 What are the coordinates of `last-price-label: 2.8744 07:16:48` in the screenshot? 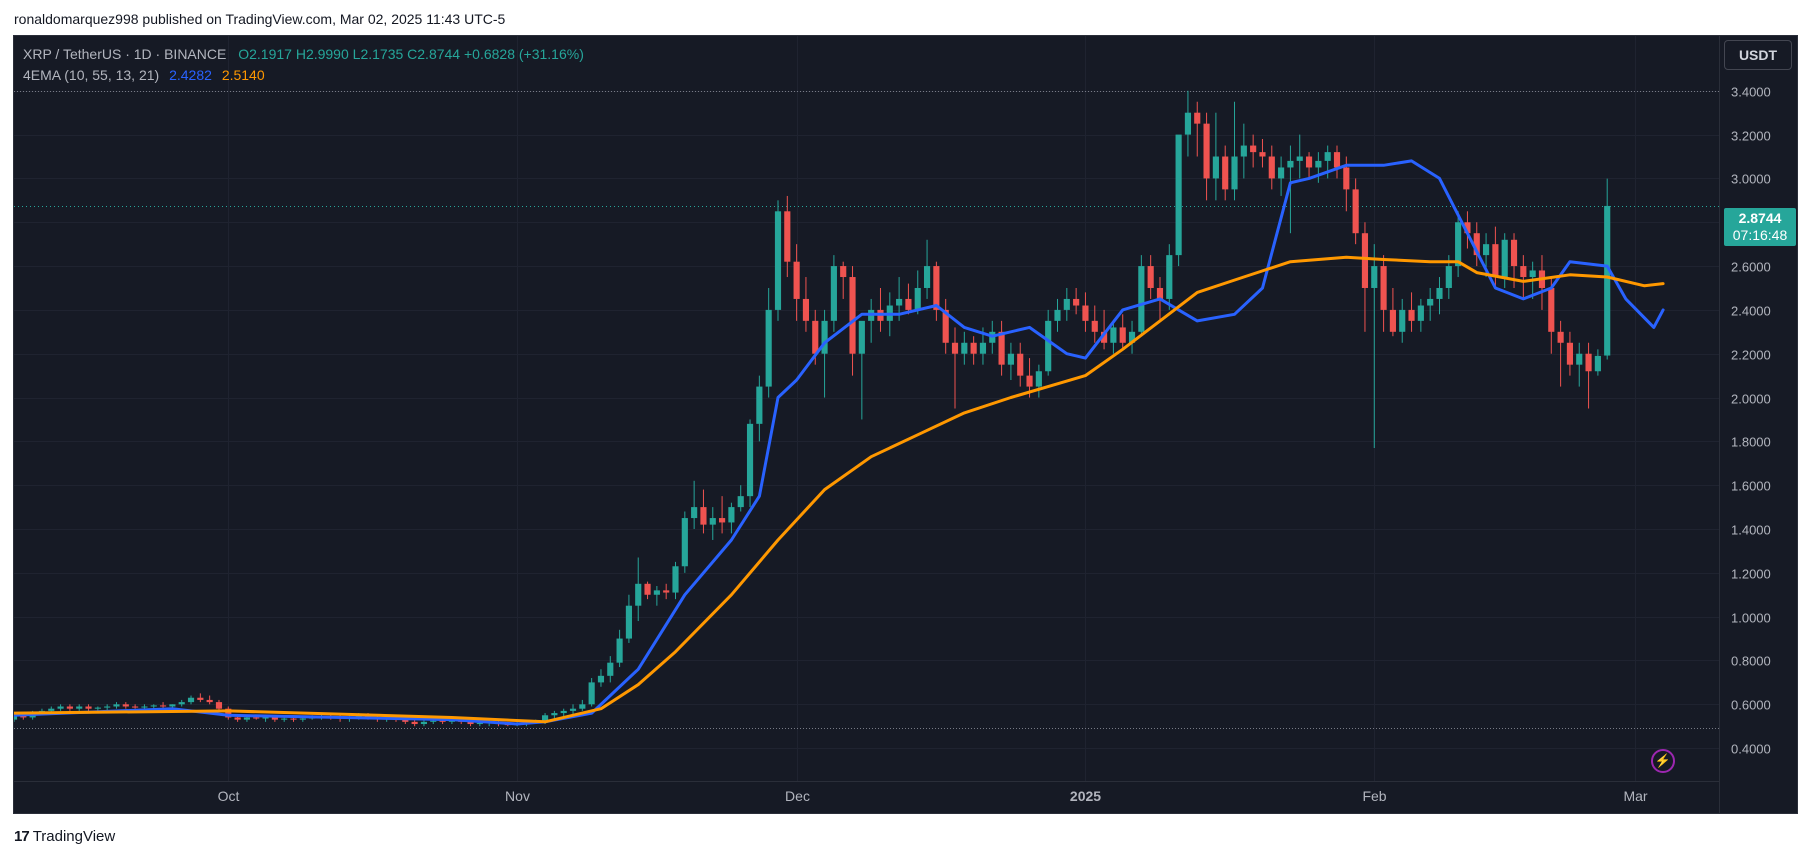 It's located at (1760, 227).